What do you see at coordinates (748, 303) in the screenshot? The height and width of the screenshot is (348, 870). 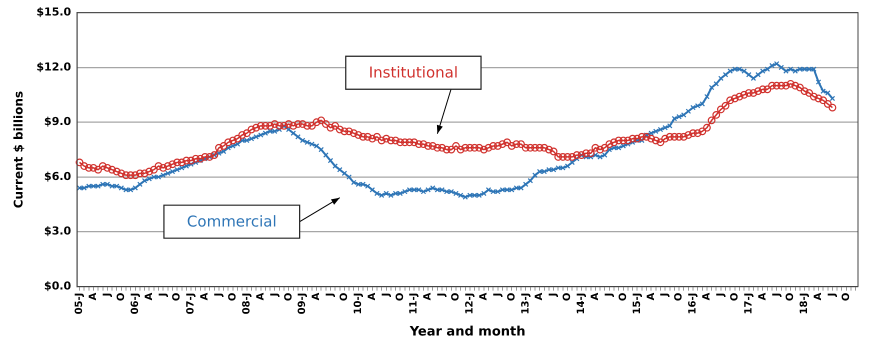 I see `x-tick-label: 17-J` at bounding box center [748, 303].